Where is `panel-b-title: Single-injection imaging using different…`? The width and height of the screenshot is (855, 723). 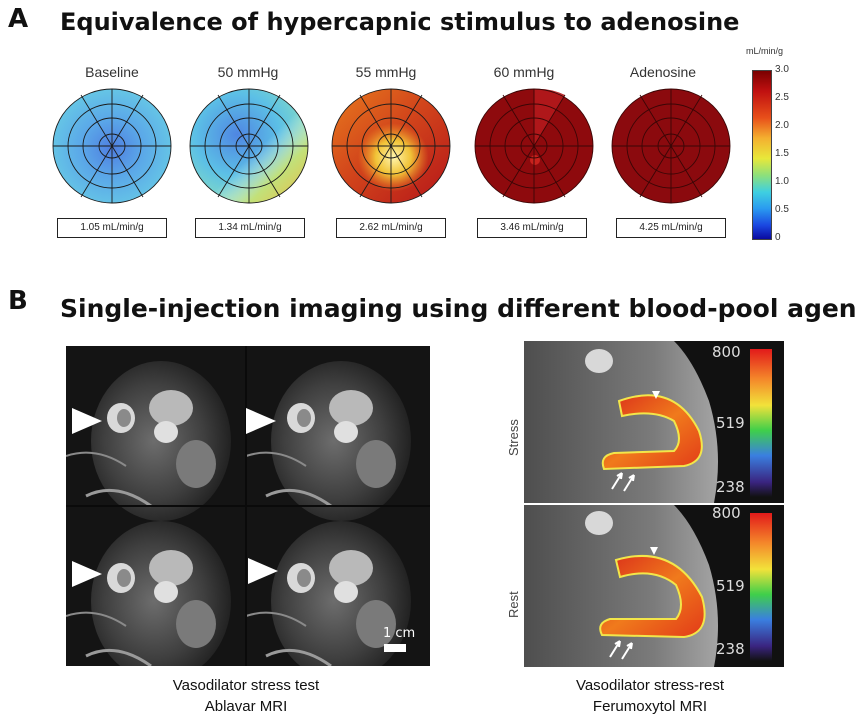
panel-b-title: Single-injection imaging using different… is located at coordinates (457, 308).